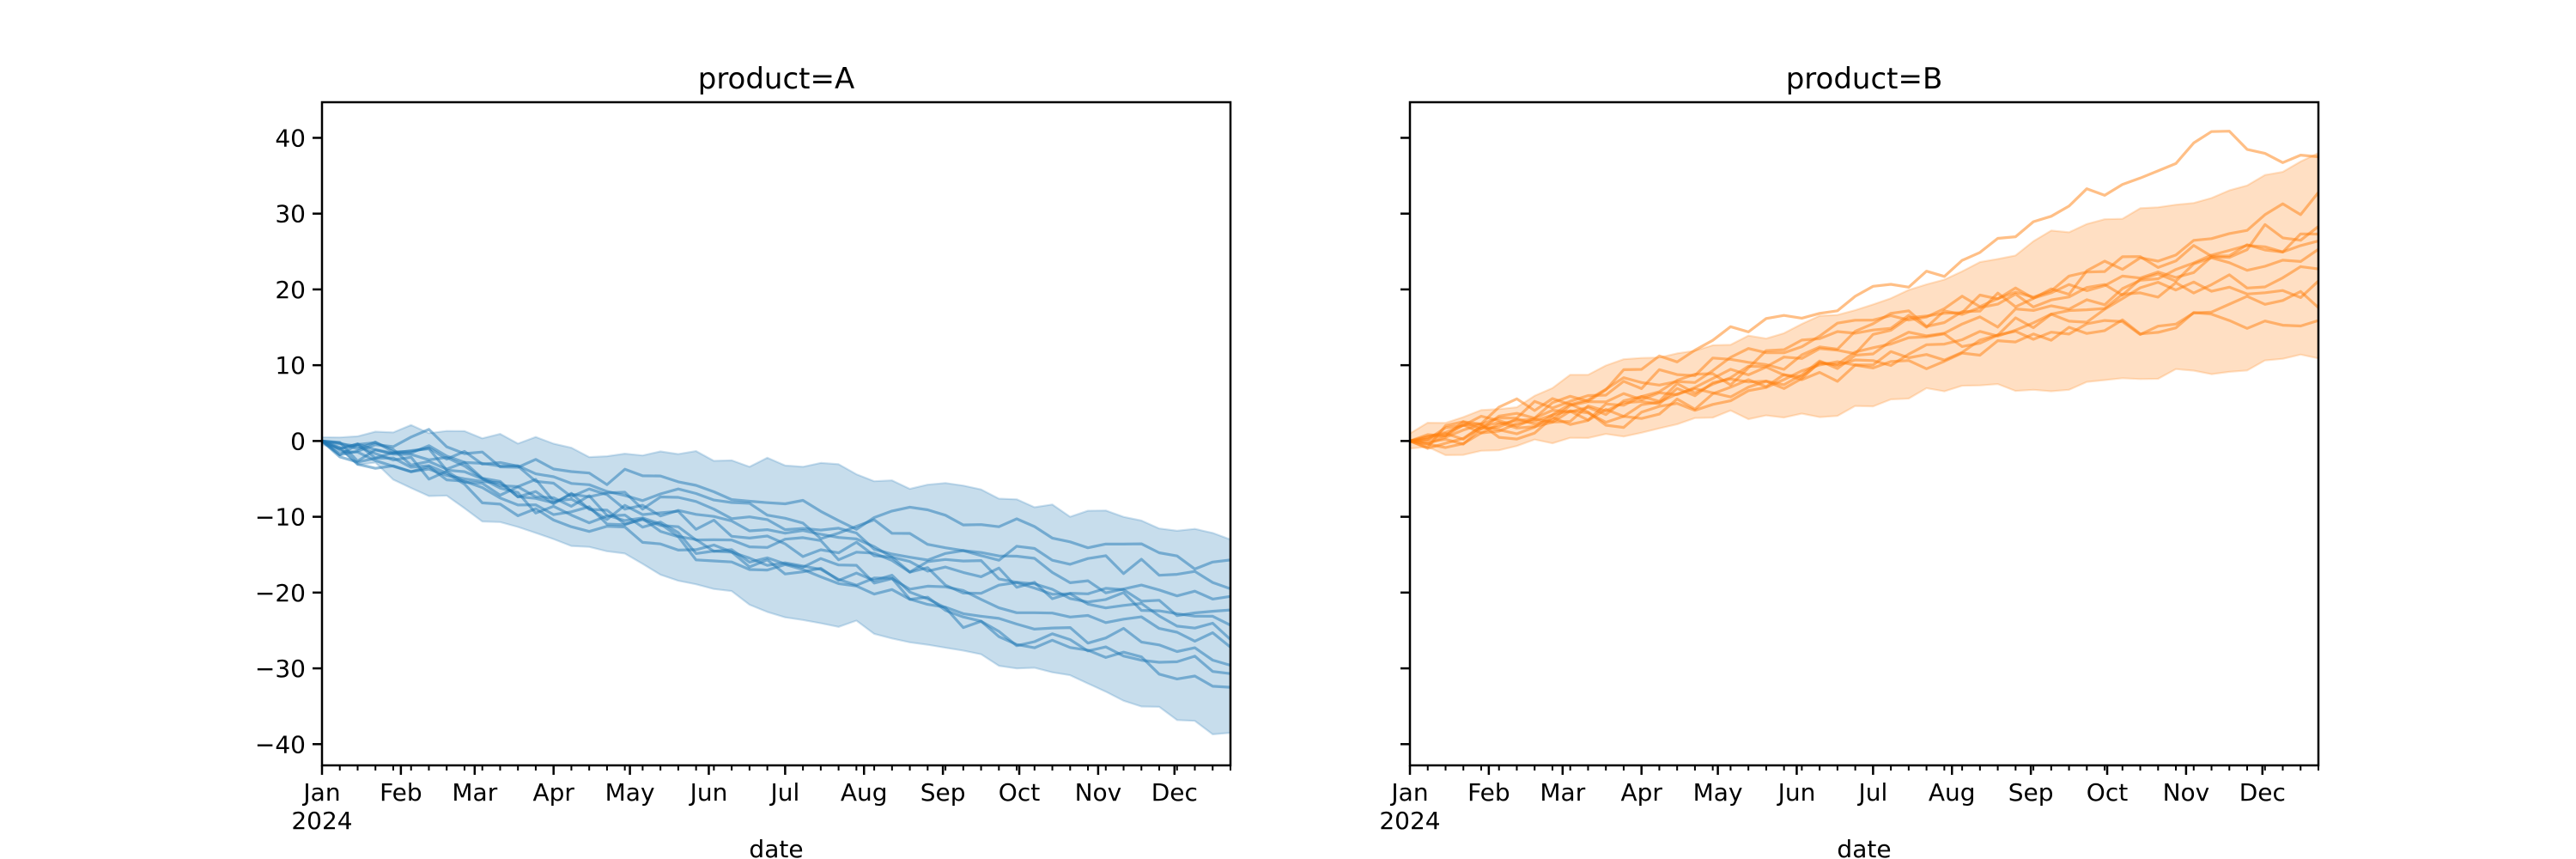 The width and height of the screenshot is (2576, 859). What do you see at coordinates (777, 79) in the screenshot?
I see `panel-a-title: product=A` at bounding box center [777, 79].